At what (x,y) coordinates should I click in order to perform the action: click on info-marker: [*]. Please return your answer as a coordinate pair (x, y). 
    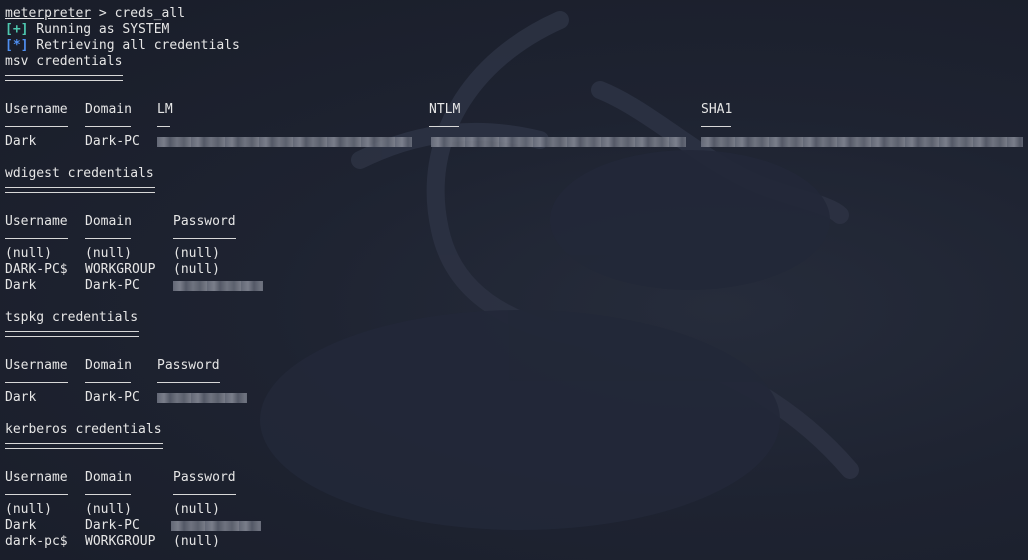
    Looking at the image, I should click on (17, 45).